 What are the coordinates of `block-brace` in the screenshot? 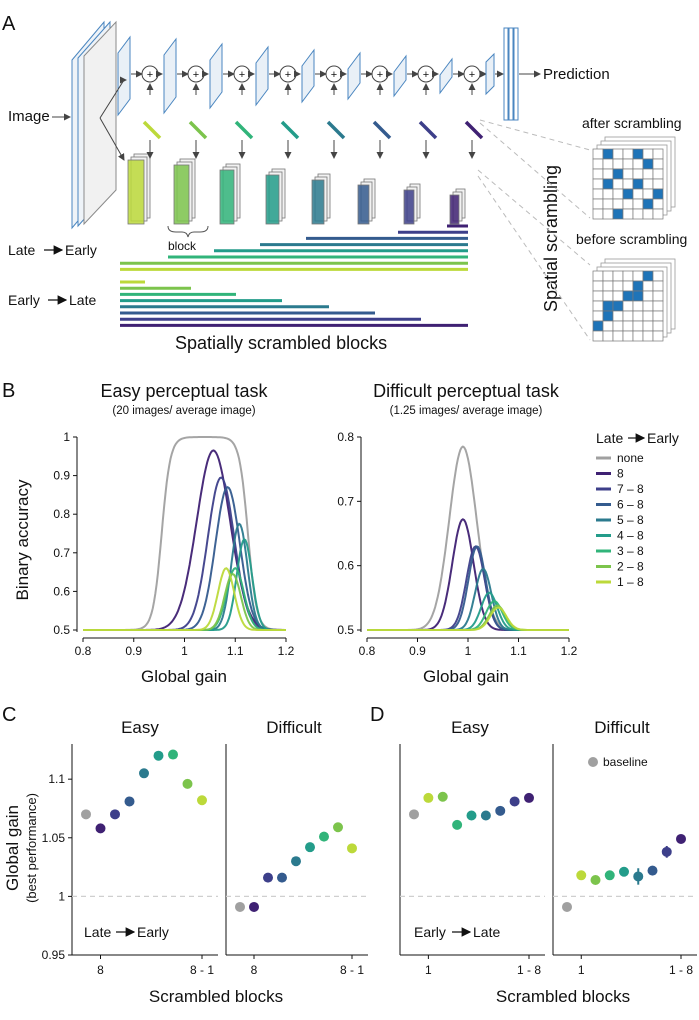 It's located at (188, 231).